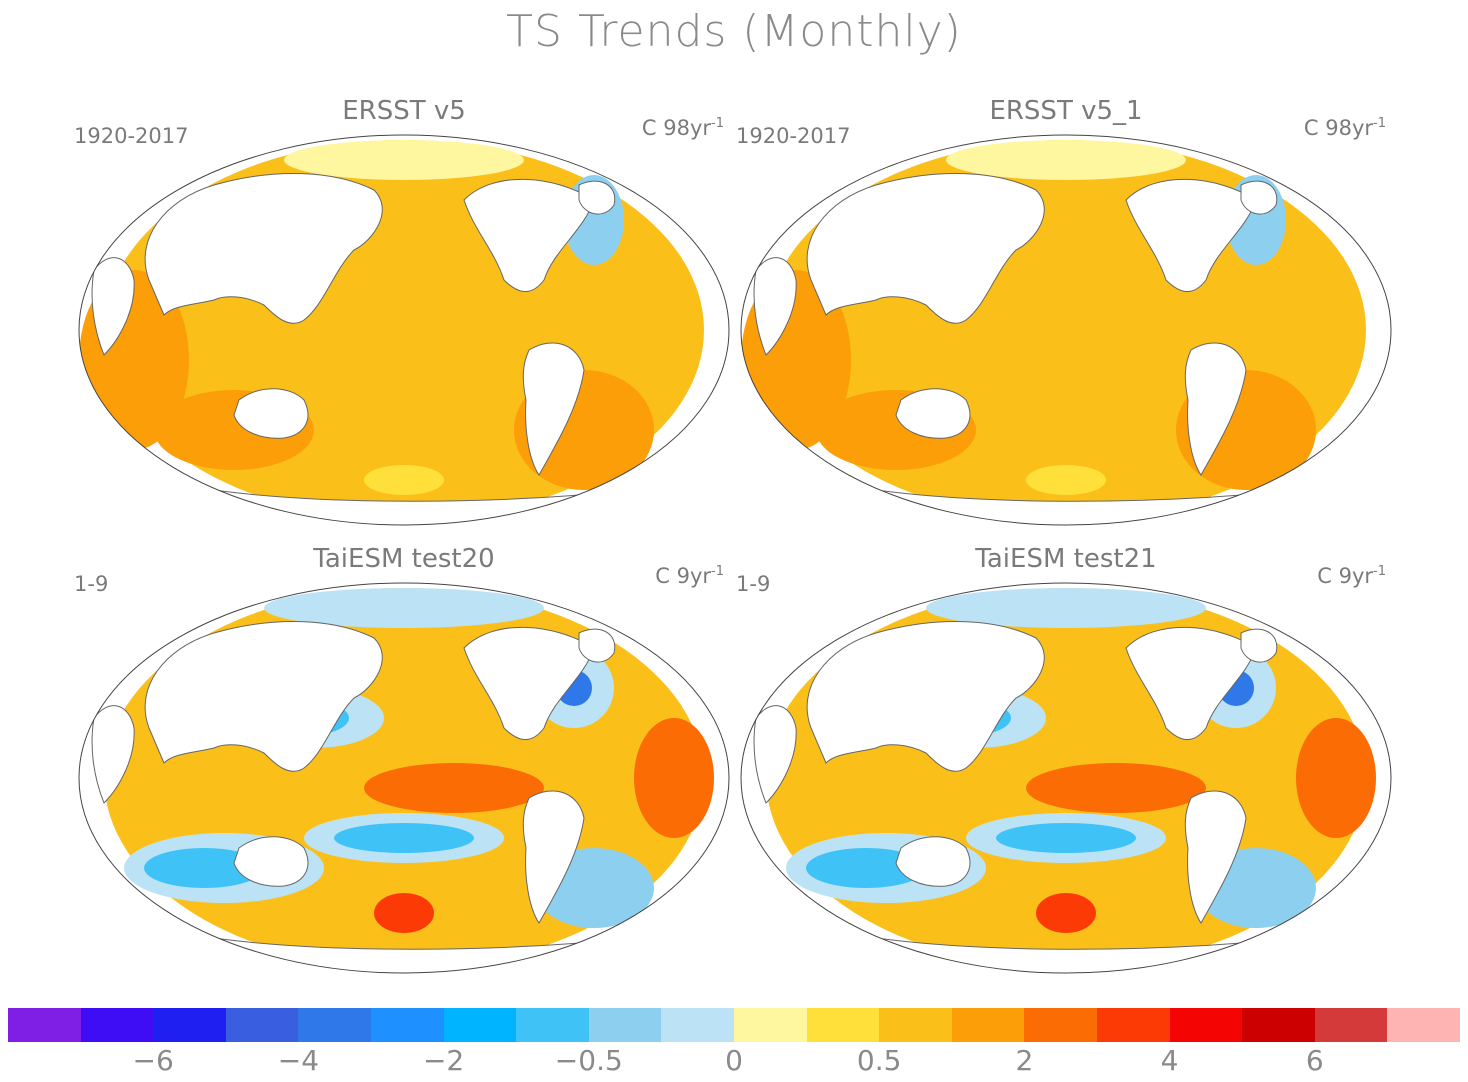 The height and width of the screenshot is (1082, 1468). What do you see at coordinates (588, 1060) in the screenshot?
I see `colorbar-tick-label: −0.5` at bounding box center [588, 1060].